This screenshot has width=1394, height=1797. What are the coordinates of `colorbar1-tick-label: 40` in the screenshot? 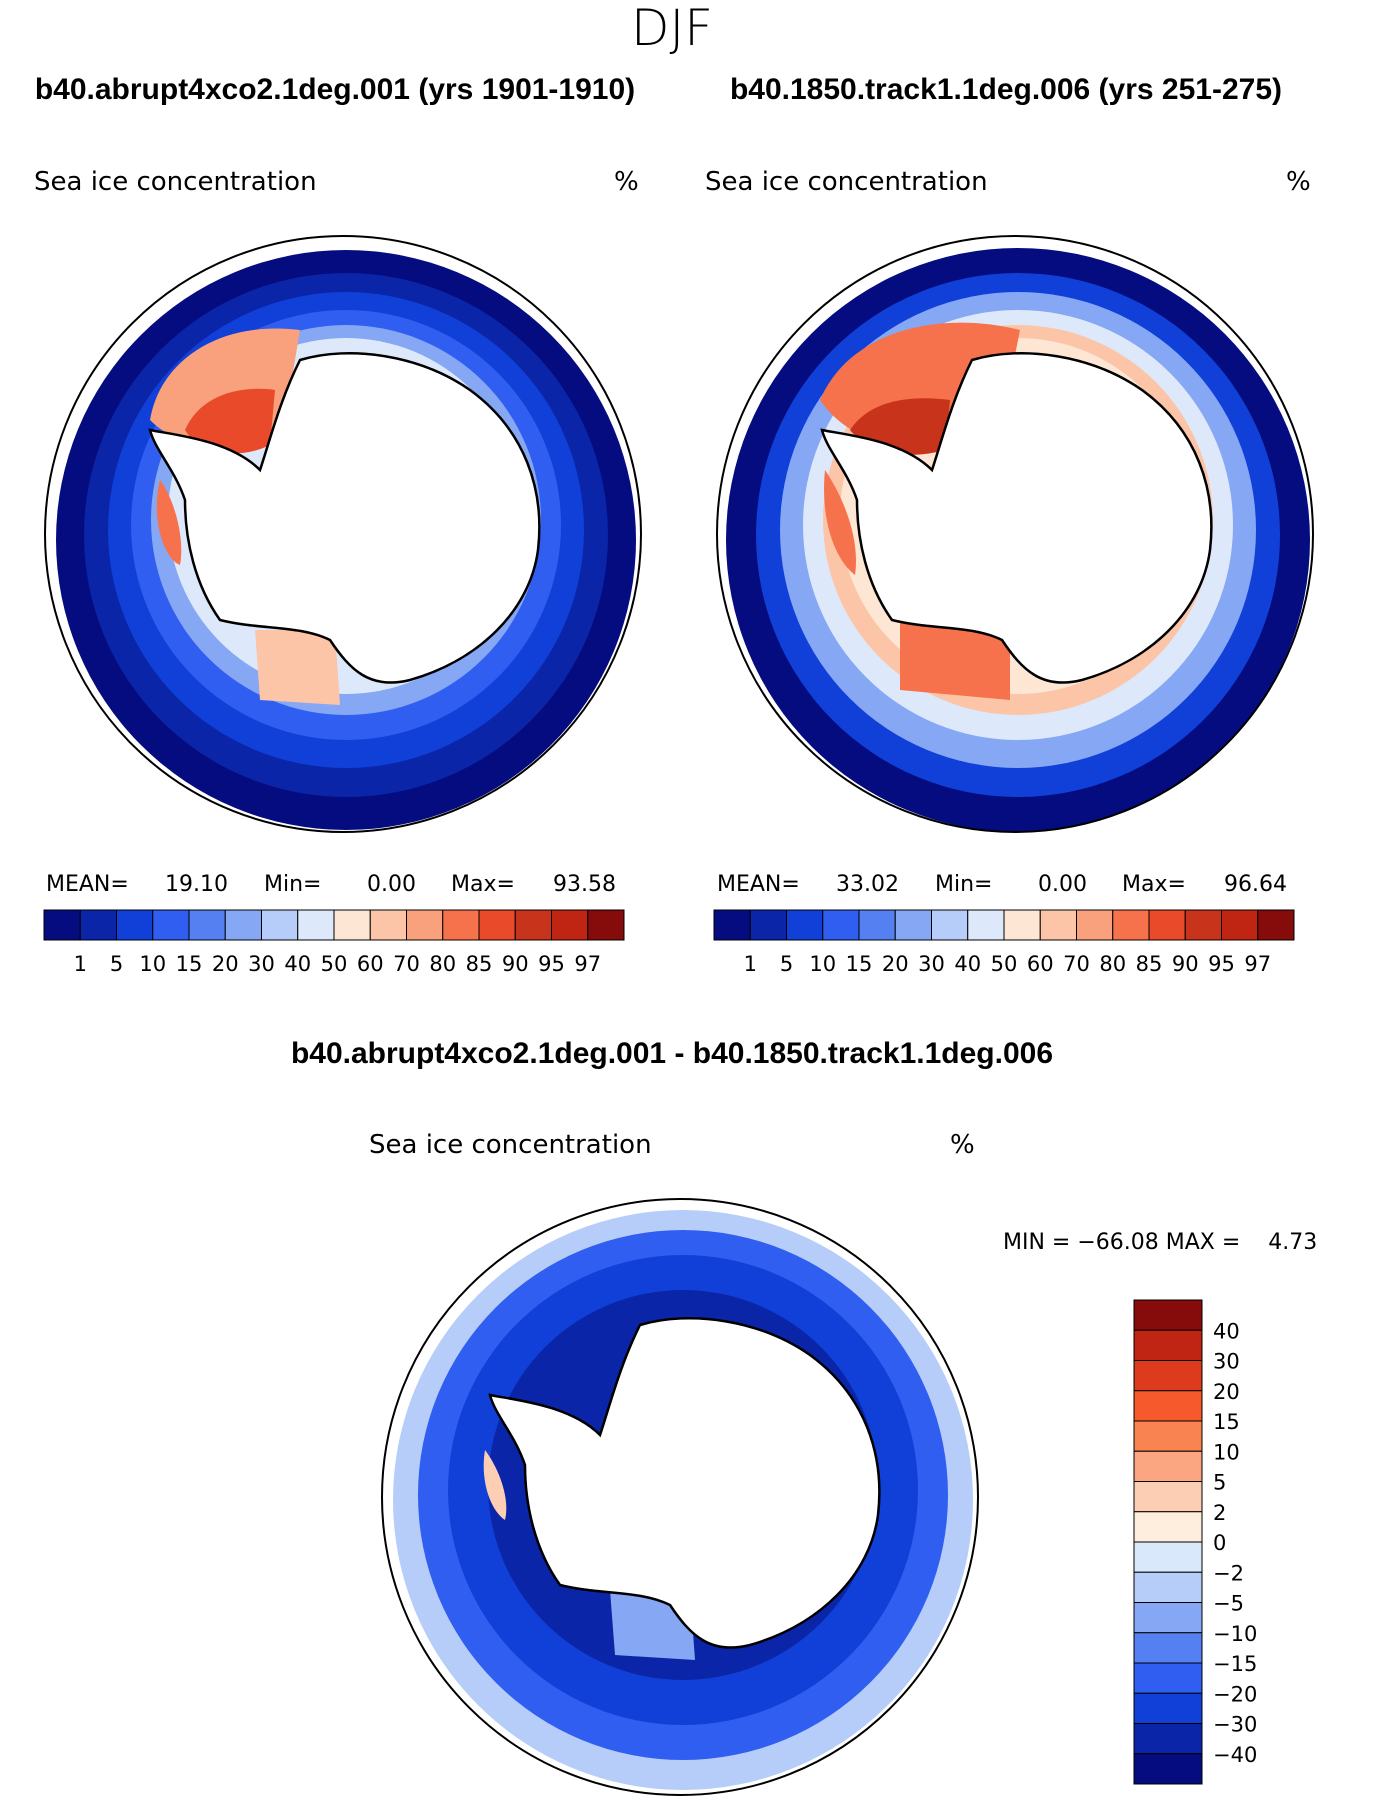 It's located at (297, 964).